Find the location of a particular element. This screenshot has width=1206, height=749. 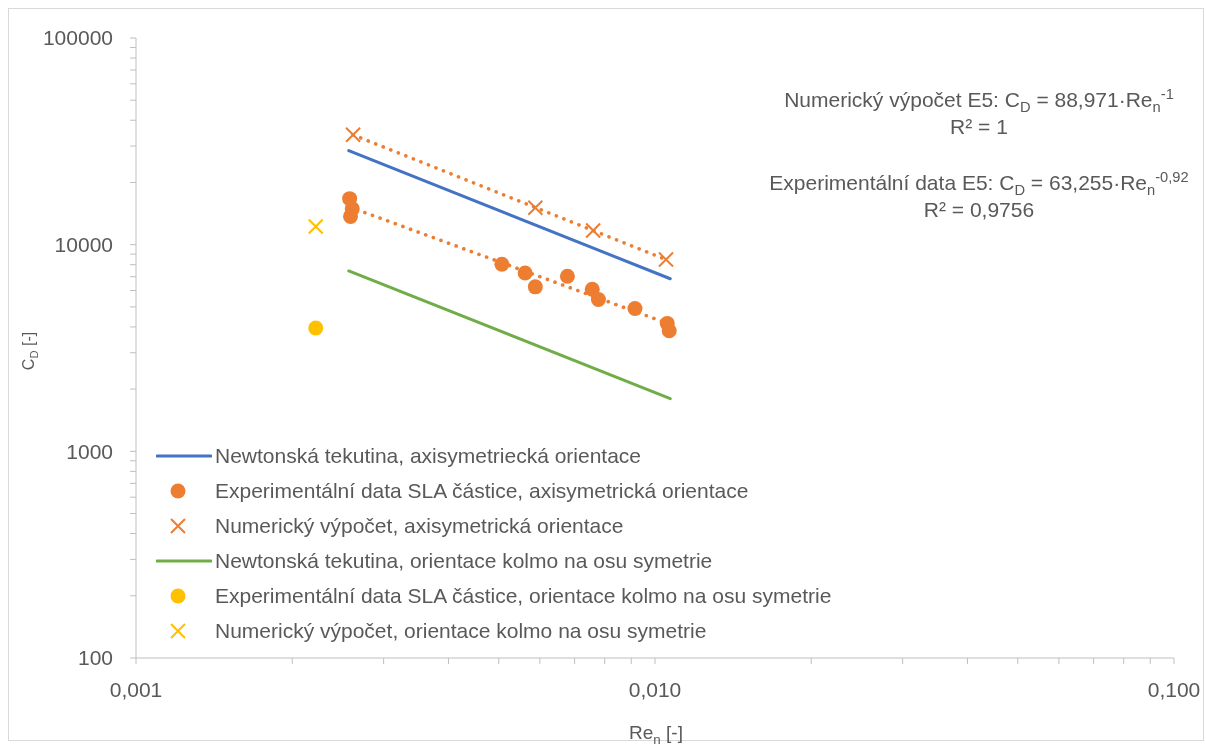

legend-label: Experimentální data SLA částice, axisymetrická orientace is located at coordinates (482, 490).